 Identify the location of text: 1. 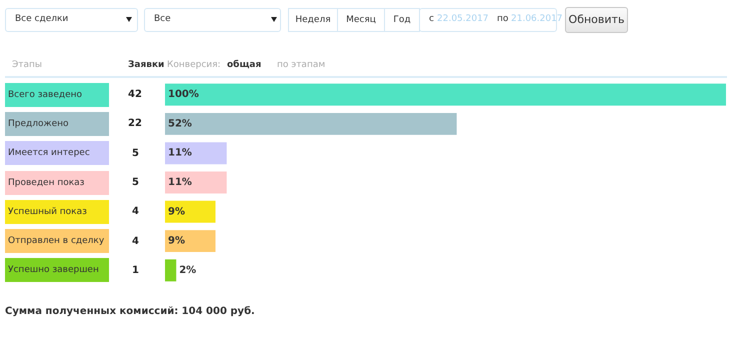
(135, 270).